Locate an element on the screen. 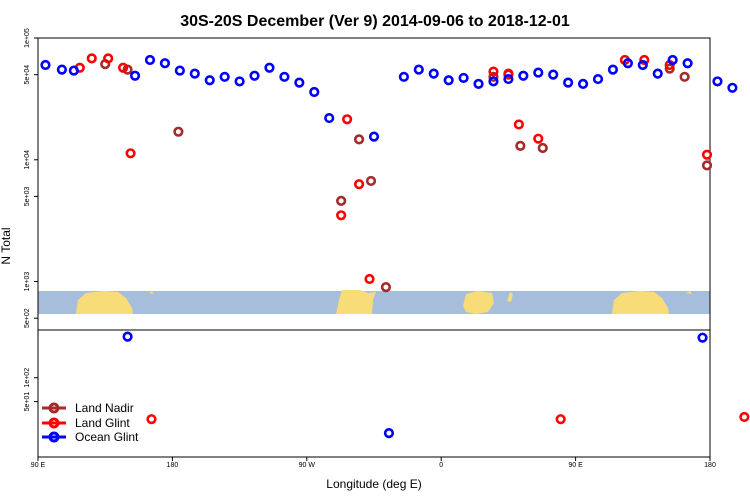  x-axis-label: Longitude (deg E) is located at coordinates (373, 484).